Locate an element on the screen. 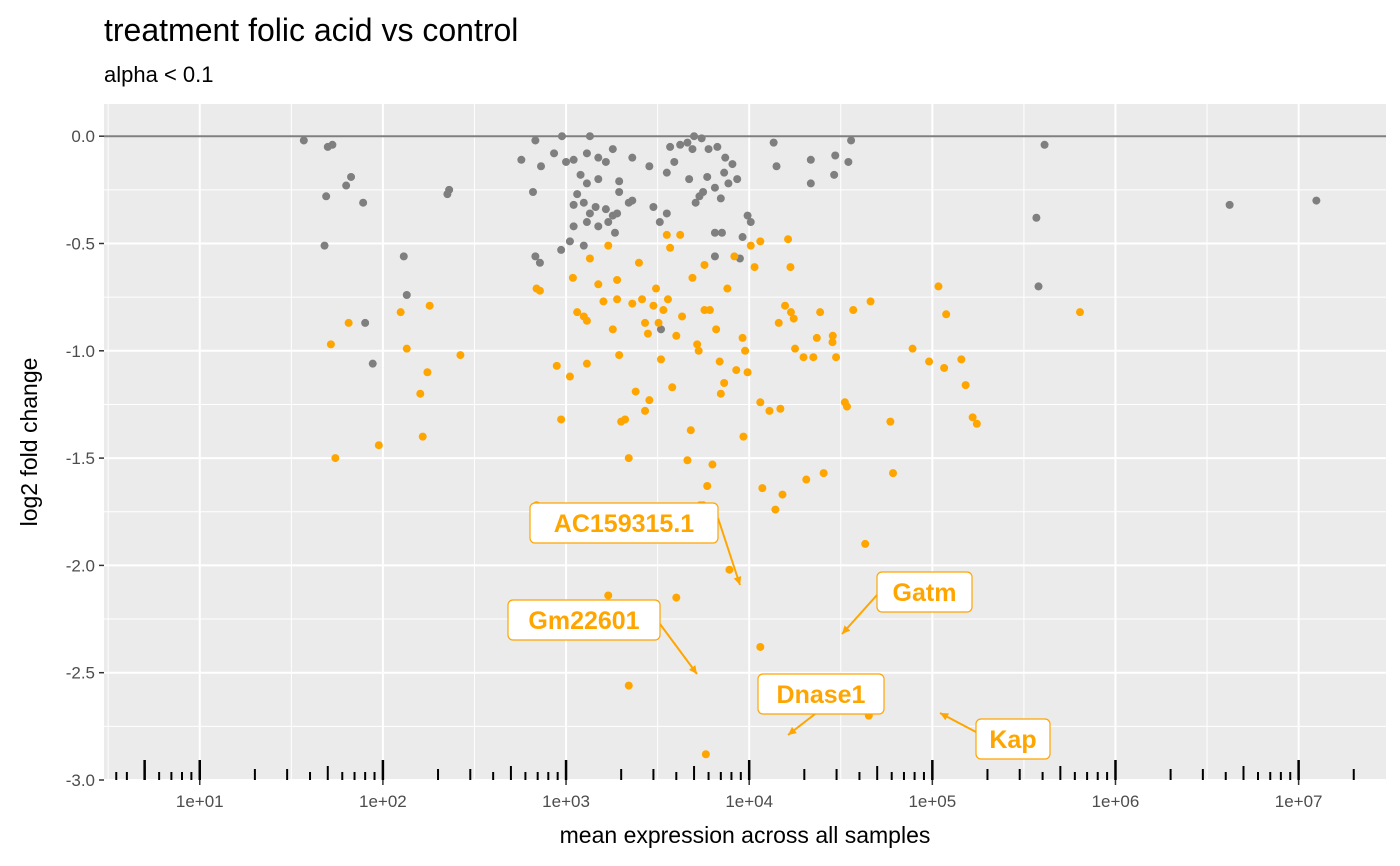  gene-label-dnase1: Dnase1 is located at coordinates (821, 704).